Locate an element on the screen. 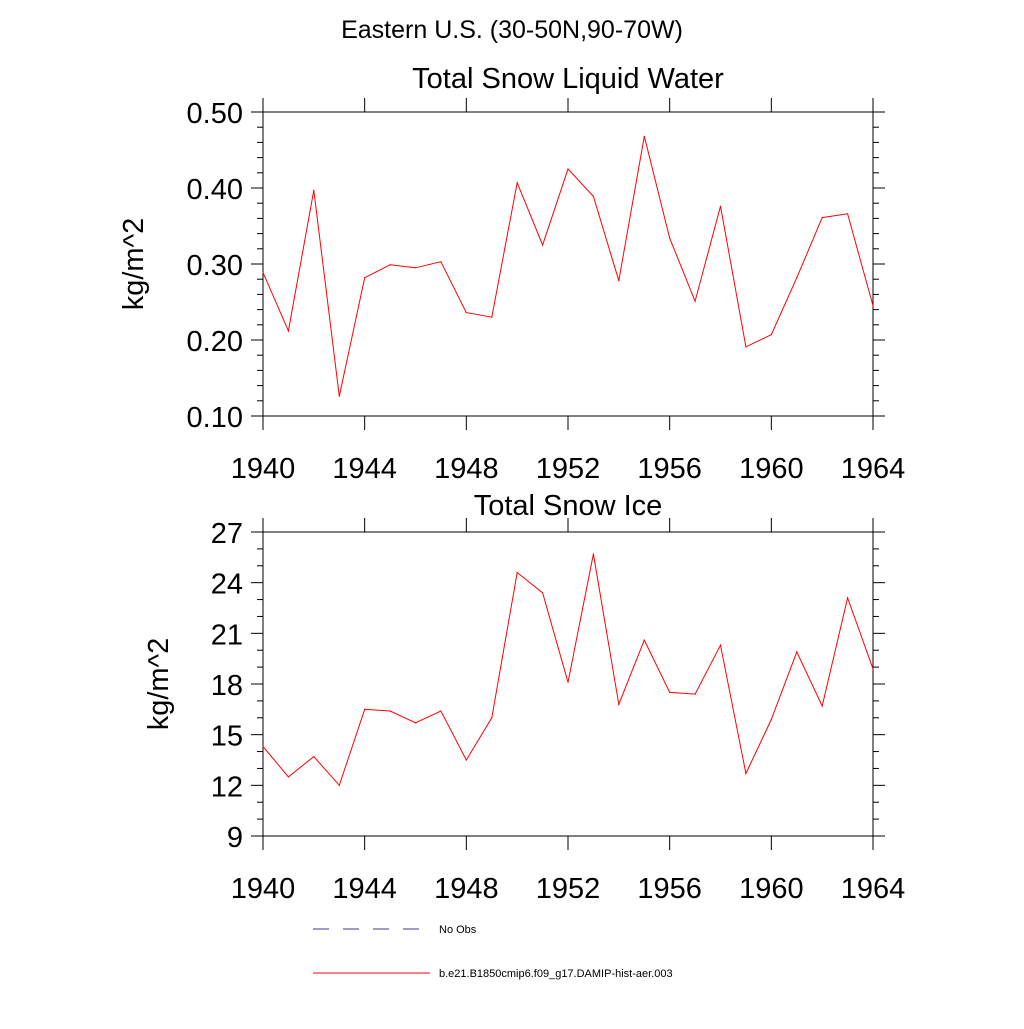  panel-2-ytick-label: 27 is located at coordinates (227, 534).